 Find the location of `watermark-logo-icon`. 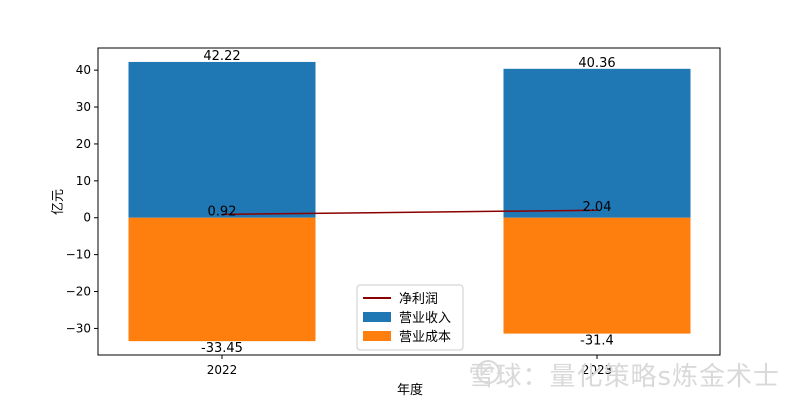

watermark-logo-icon is located at coordinates (488, 372).